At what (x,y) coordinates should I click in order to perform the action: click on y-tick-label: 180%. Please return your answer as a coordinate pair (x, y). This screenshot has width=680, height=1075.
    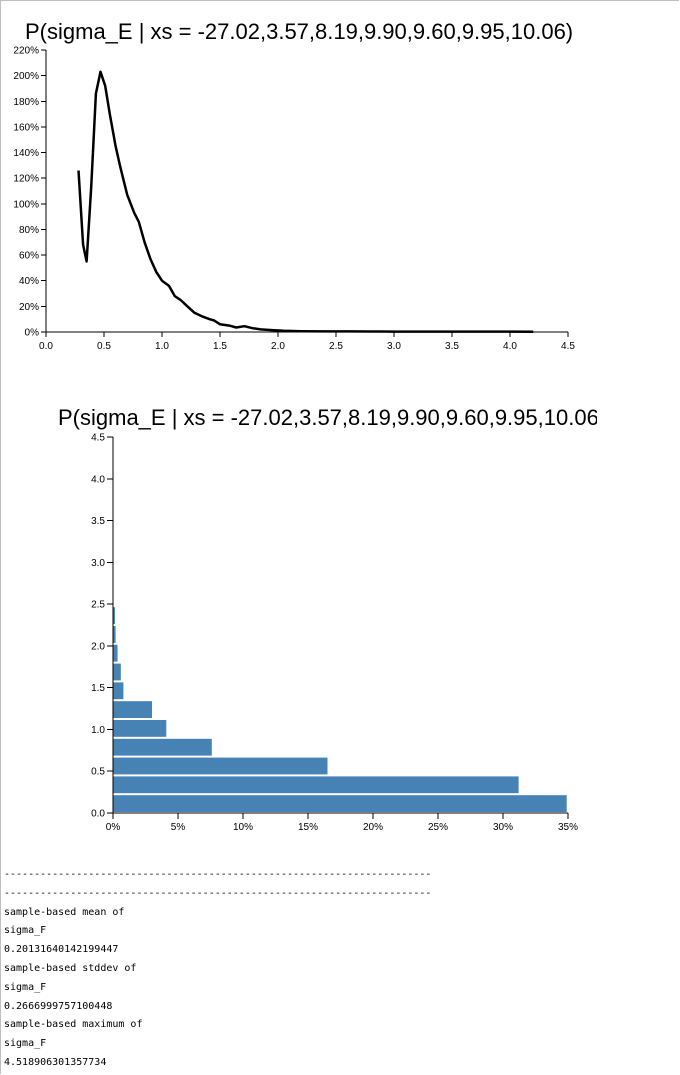
    Looking at the image, I should click on (26, 102).